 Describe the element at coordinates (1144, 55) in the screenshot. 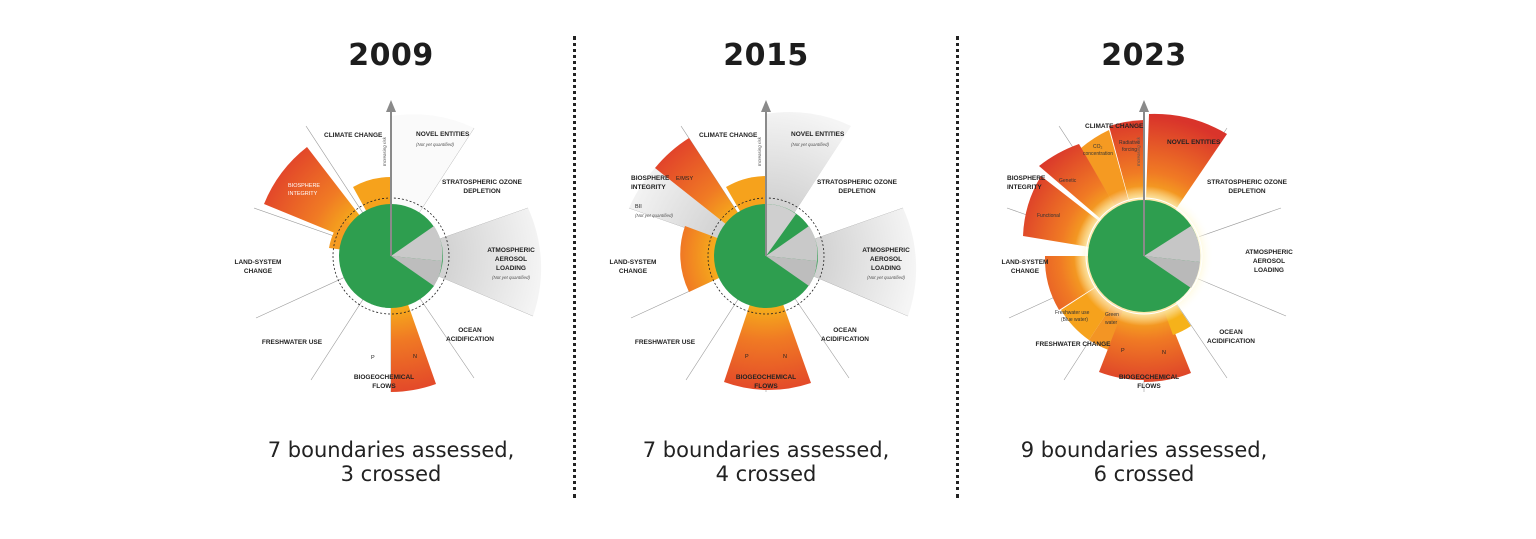

I see `panel-title: 2023` at that location.